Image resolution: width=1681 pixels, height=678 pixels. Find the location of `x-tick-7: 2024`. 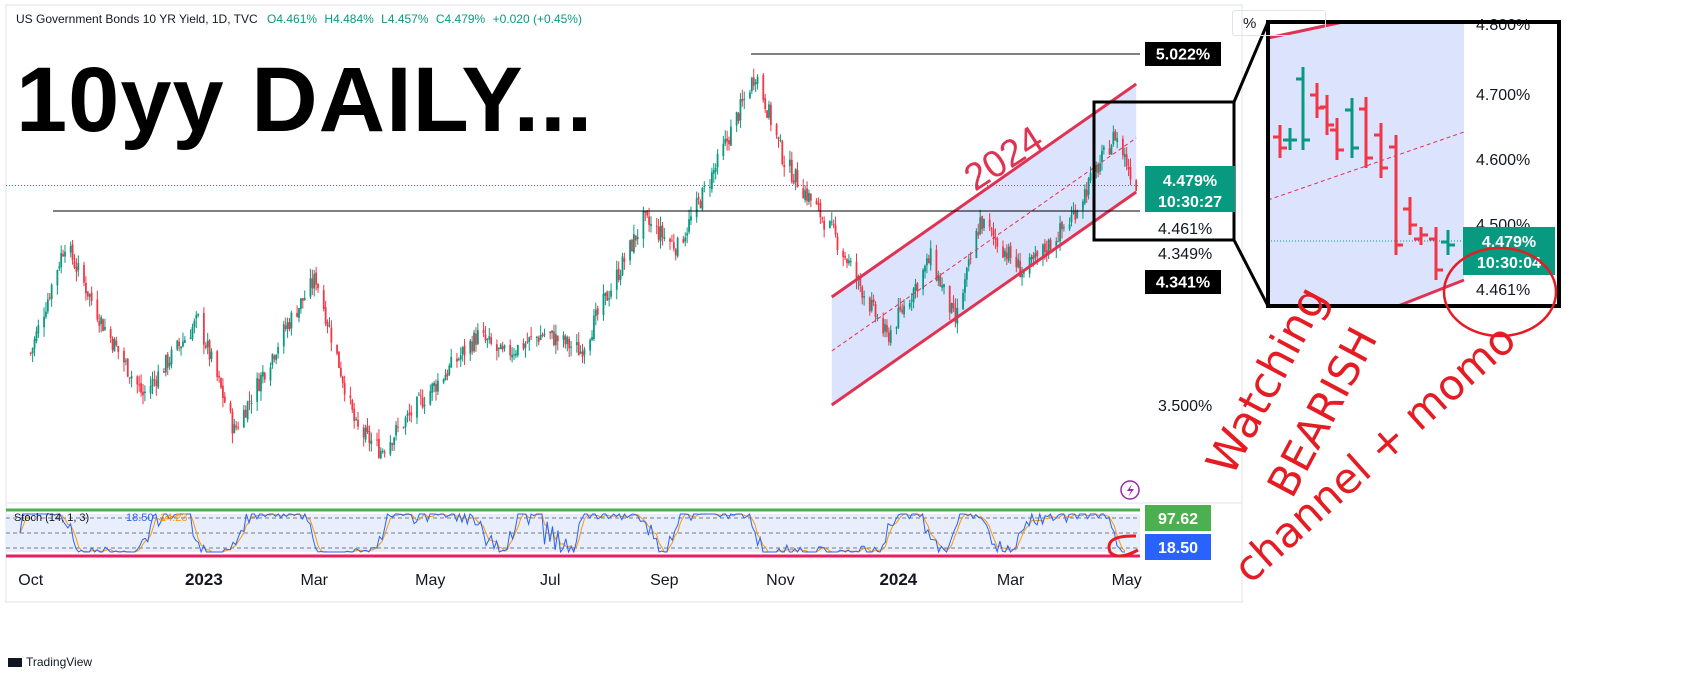

x-tick-7: 2024 is located at coordinates (898, 579).